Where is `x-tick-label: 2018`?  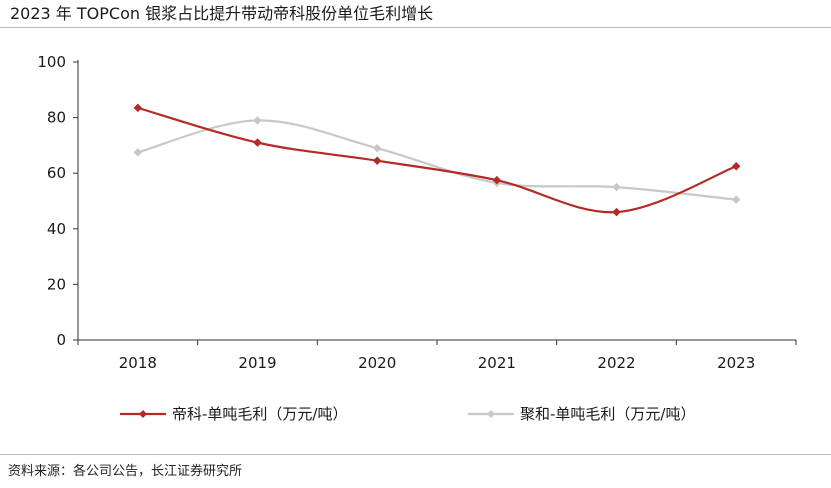 x-tick-label: 2018 is located at coordinates (138, 363).